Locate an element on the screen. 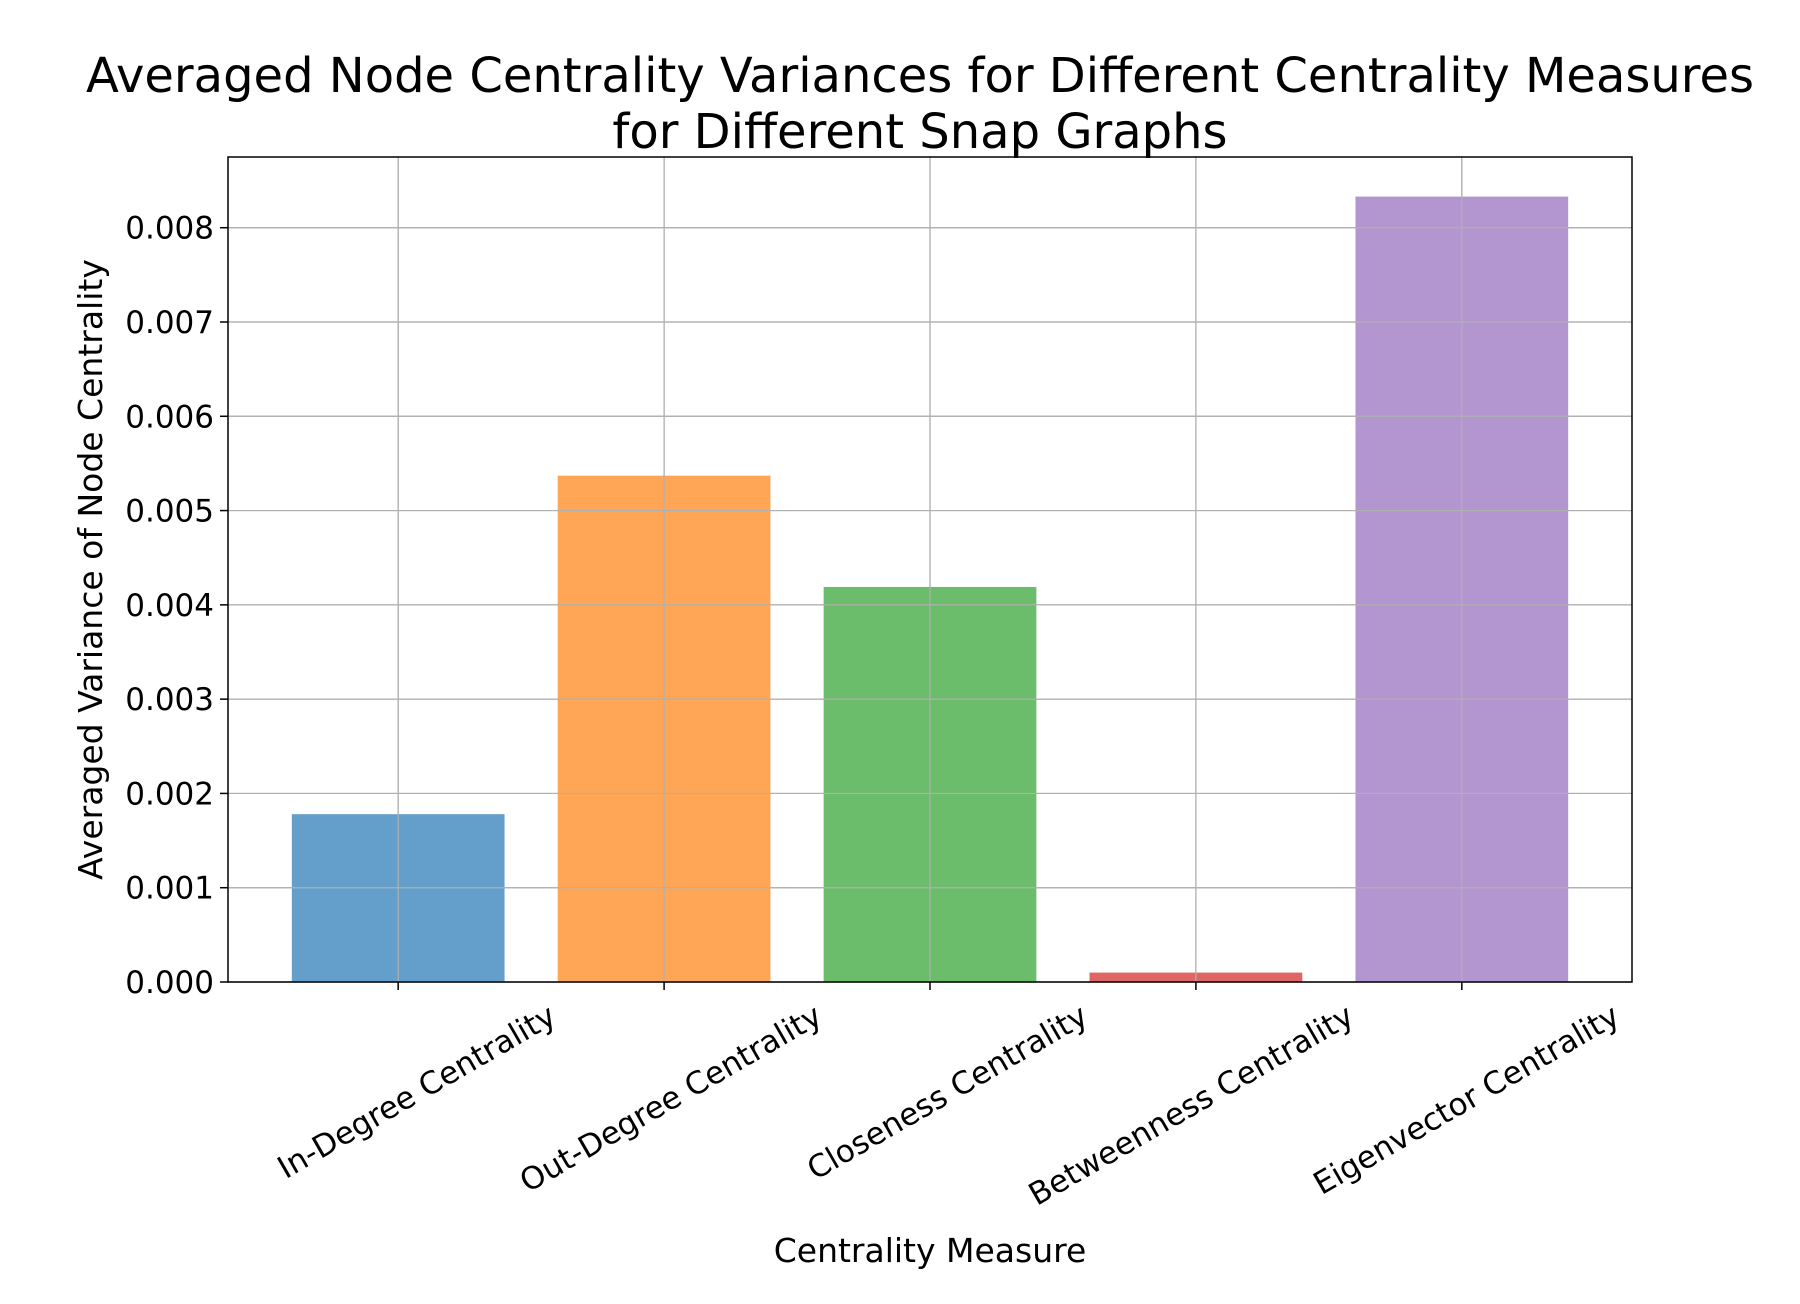 The width and height of the screenshot is (1800, 1304). y-tick-label: 0.008 is located at coordinates (169, 229).